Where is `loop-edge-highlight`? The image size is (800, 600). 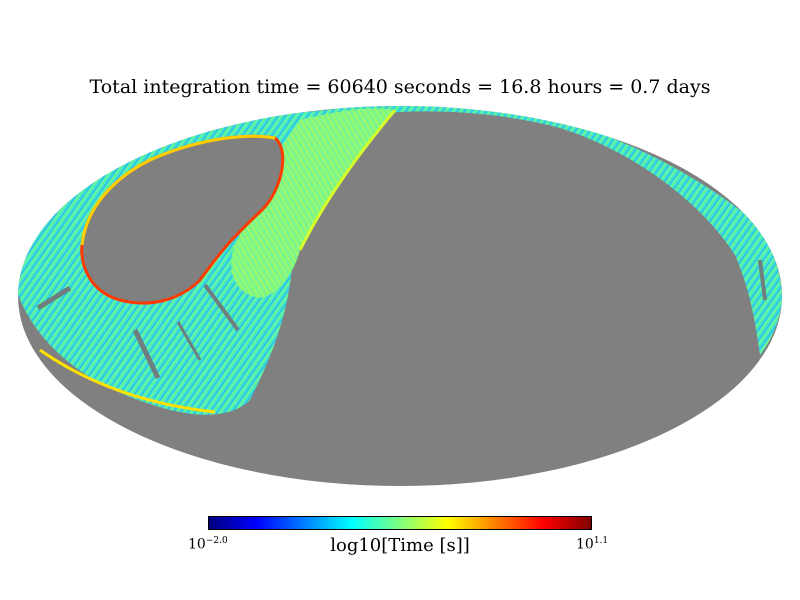
loop-edge-highlight is located at coordinates (178, 190).